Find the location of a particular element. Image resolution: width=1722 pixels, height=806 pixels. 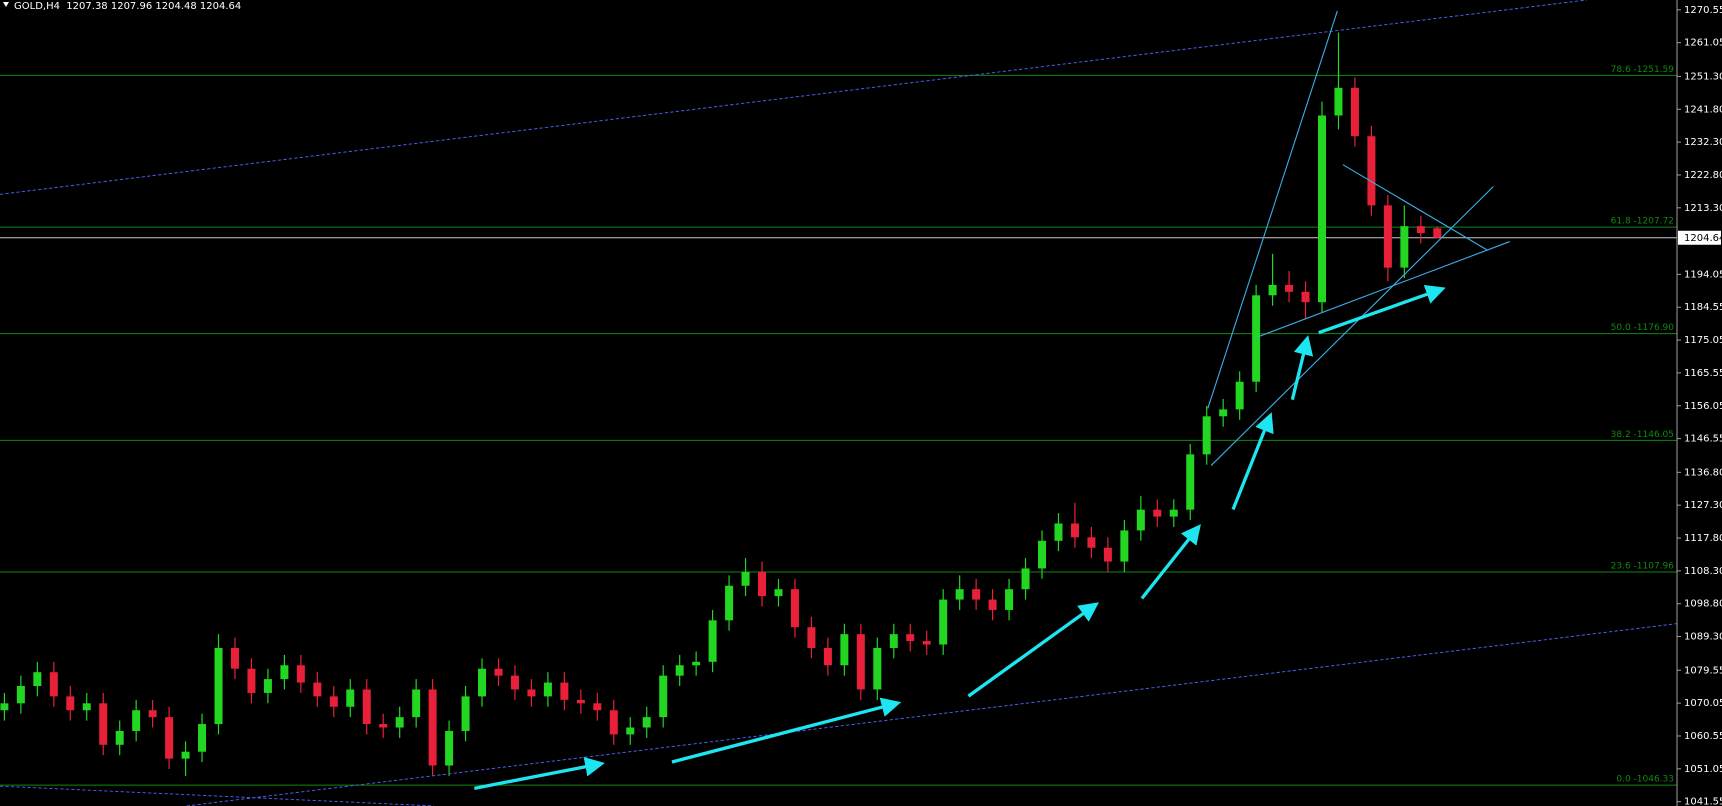

y-tick-label: 1089.30 is located at coordinates (1703, 637).